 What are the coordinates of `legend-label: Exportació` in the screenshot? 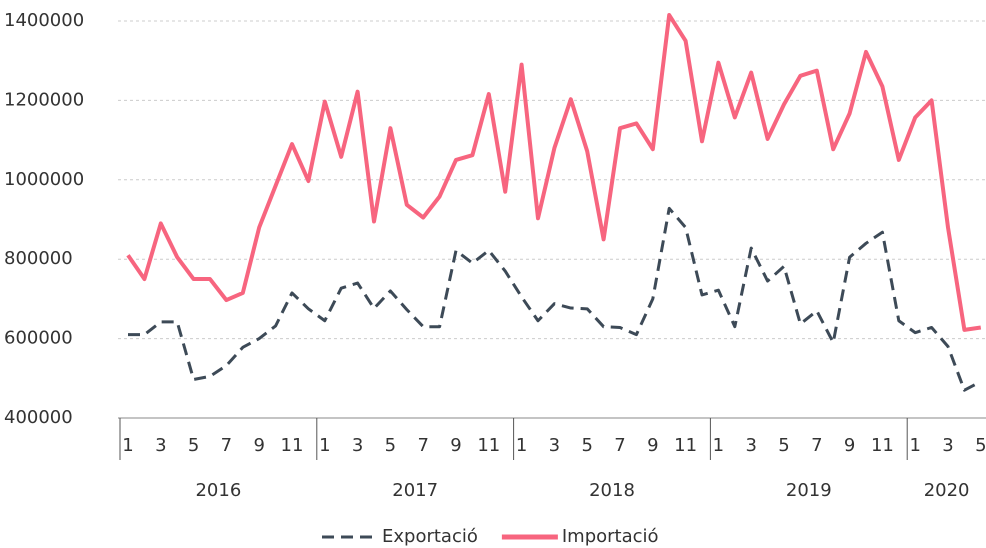 It's located at (430, 536).